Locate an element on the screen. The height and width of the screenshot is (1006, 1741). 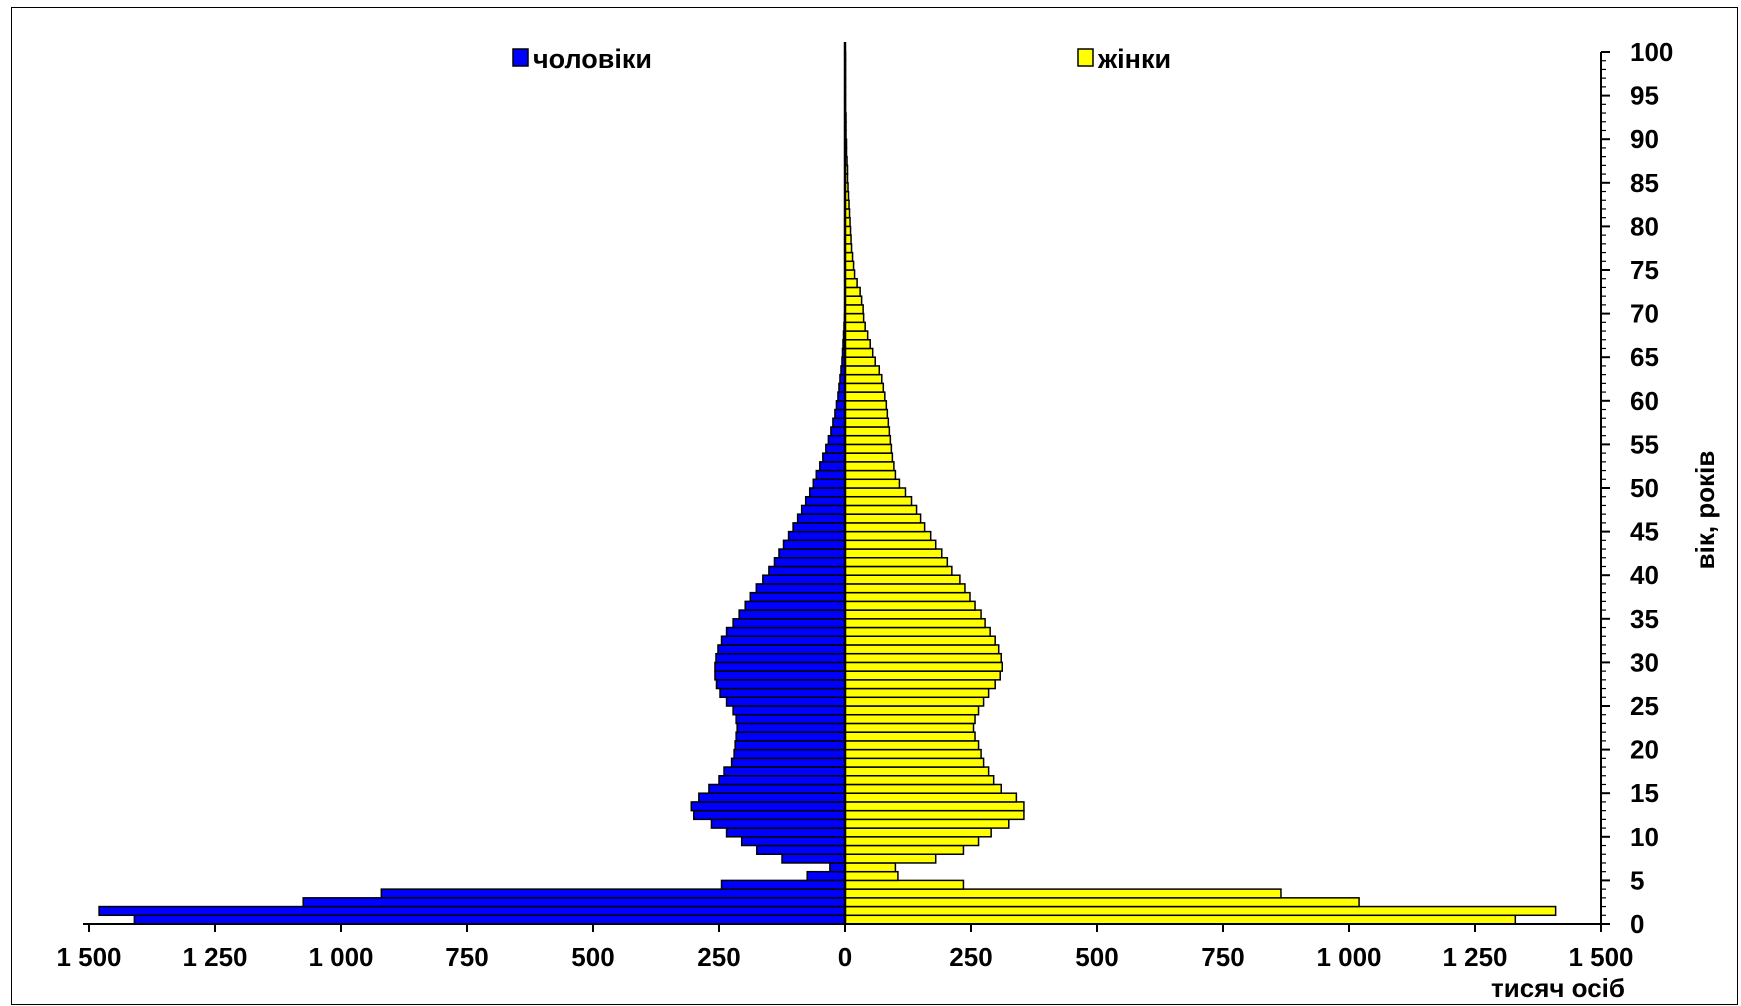
y-tick-label: 35 is located at coordinates (1644, 619).